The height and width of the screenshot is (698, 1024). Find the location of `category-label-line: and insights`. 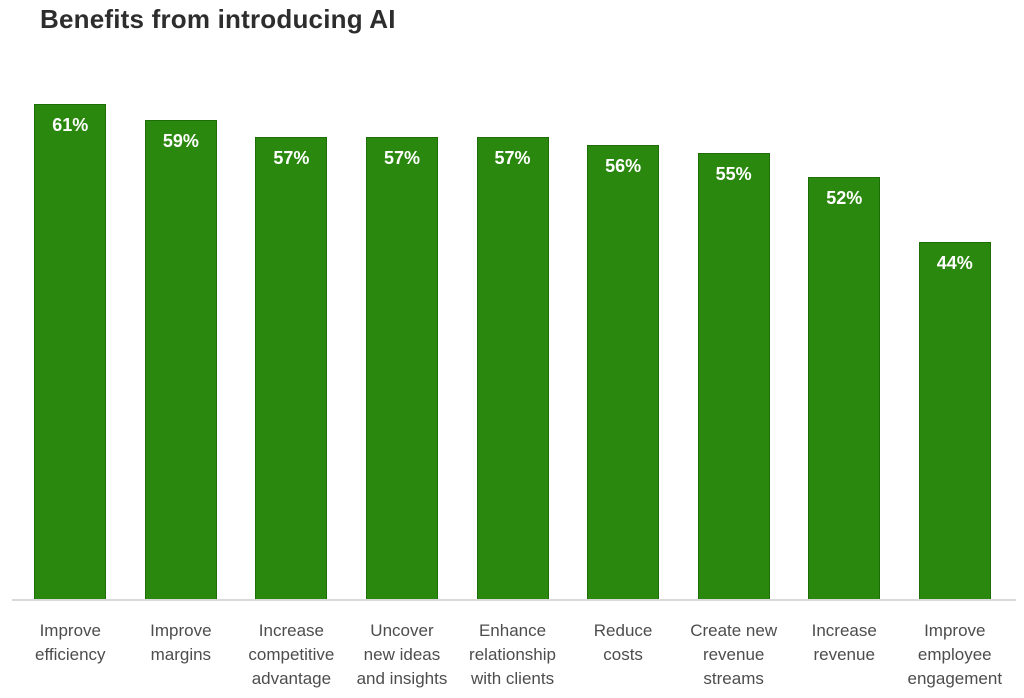

category-label-line: and insights is located at coordinates (402, 678).